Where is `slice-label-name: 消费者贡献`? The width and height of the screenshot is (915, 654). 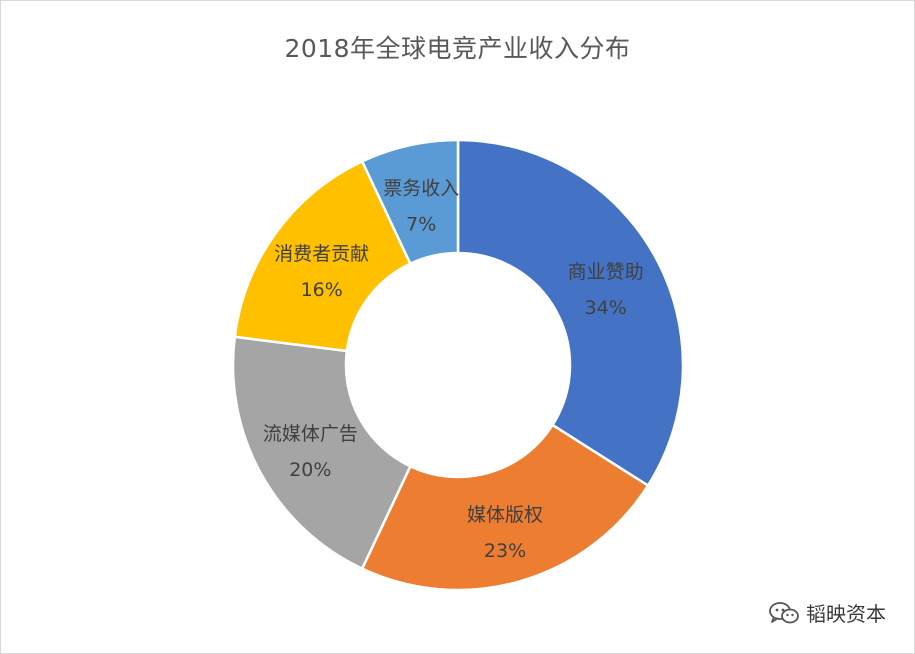 slice-label-name: 消费者贡献 is located at coordinates (321, 254).